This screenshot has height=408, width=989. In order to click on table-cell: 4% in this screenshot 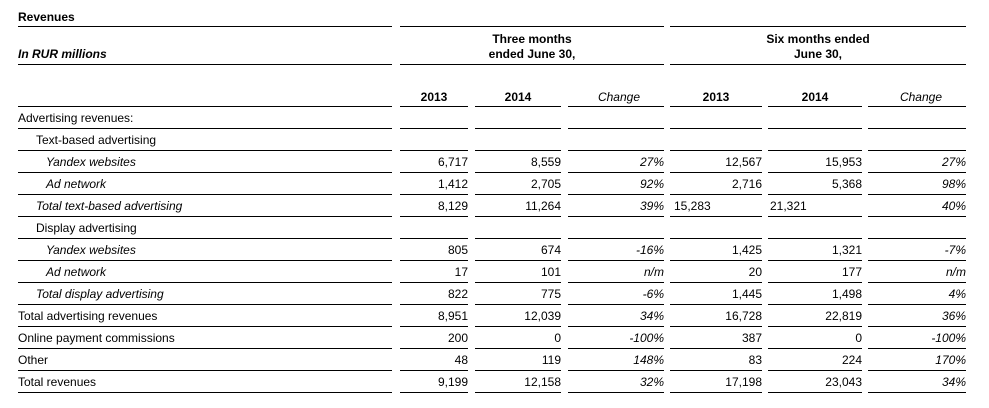, I will do `click(957, 294)`.